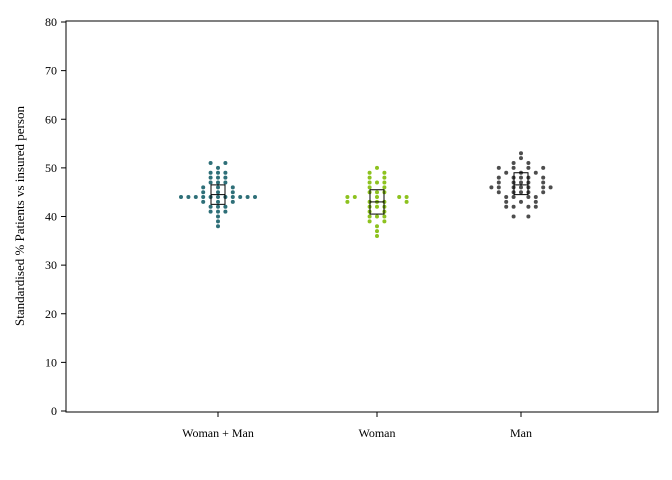  Describe the element at coordinates (357, 426) in the screenshot. I see `x-axis: Woman + Man Woman Man` at that location.